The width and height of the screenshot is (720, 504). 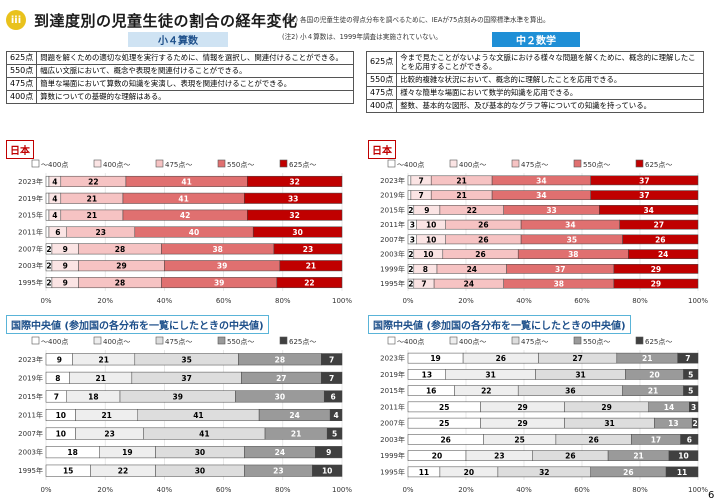 I want to click on category-label: 2015年, so click(x=30, y=215).